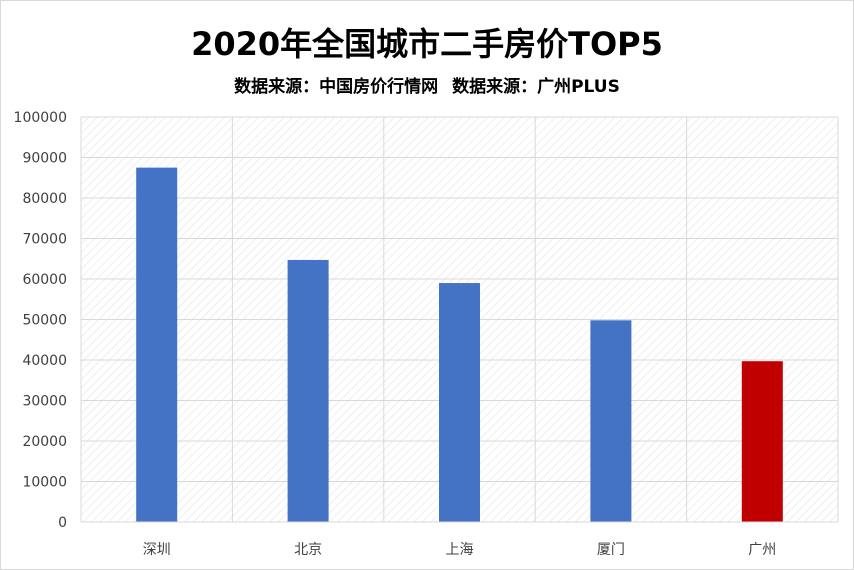 The height and width of the screenshot is (570, 854). Describe the element at coordinates (536, 87) in the screenshot. I see `chart-subtitle-source-2: 数据来源：广州PLUS` at that location.